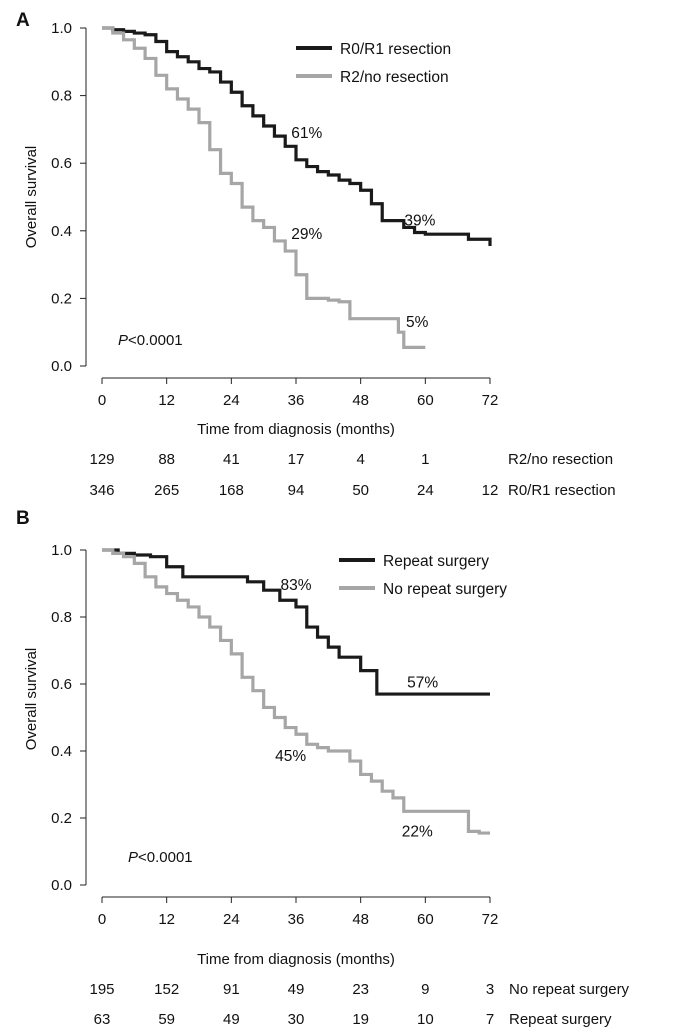 Image resolution: width=675 pixels, height=1034 pixels. What do you see at coordinates (417, 831) in the screenshot?
I see `panel-b-data-label: 22%` at bounding box center [417, 831].